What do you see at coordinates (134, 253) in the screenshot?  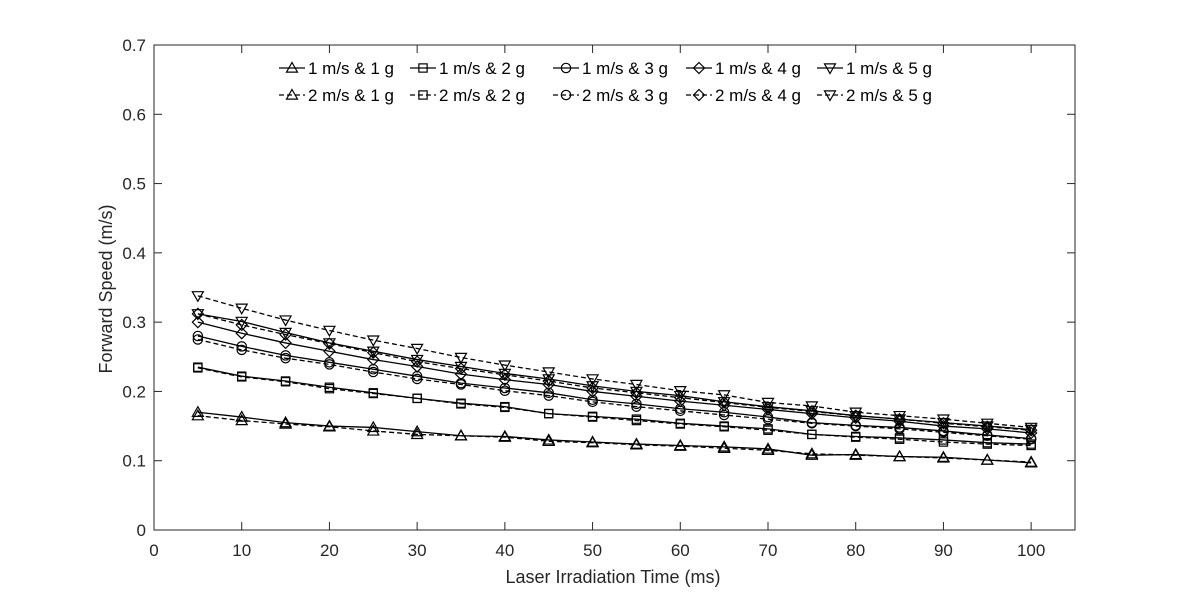 I see `y-tick-label: 0.4` at bounding box center [134, 253].